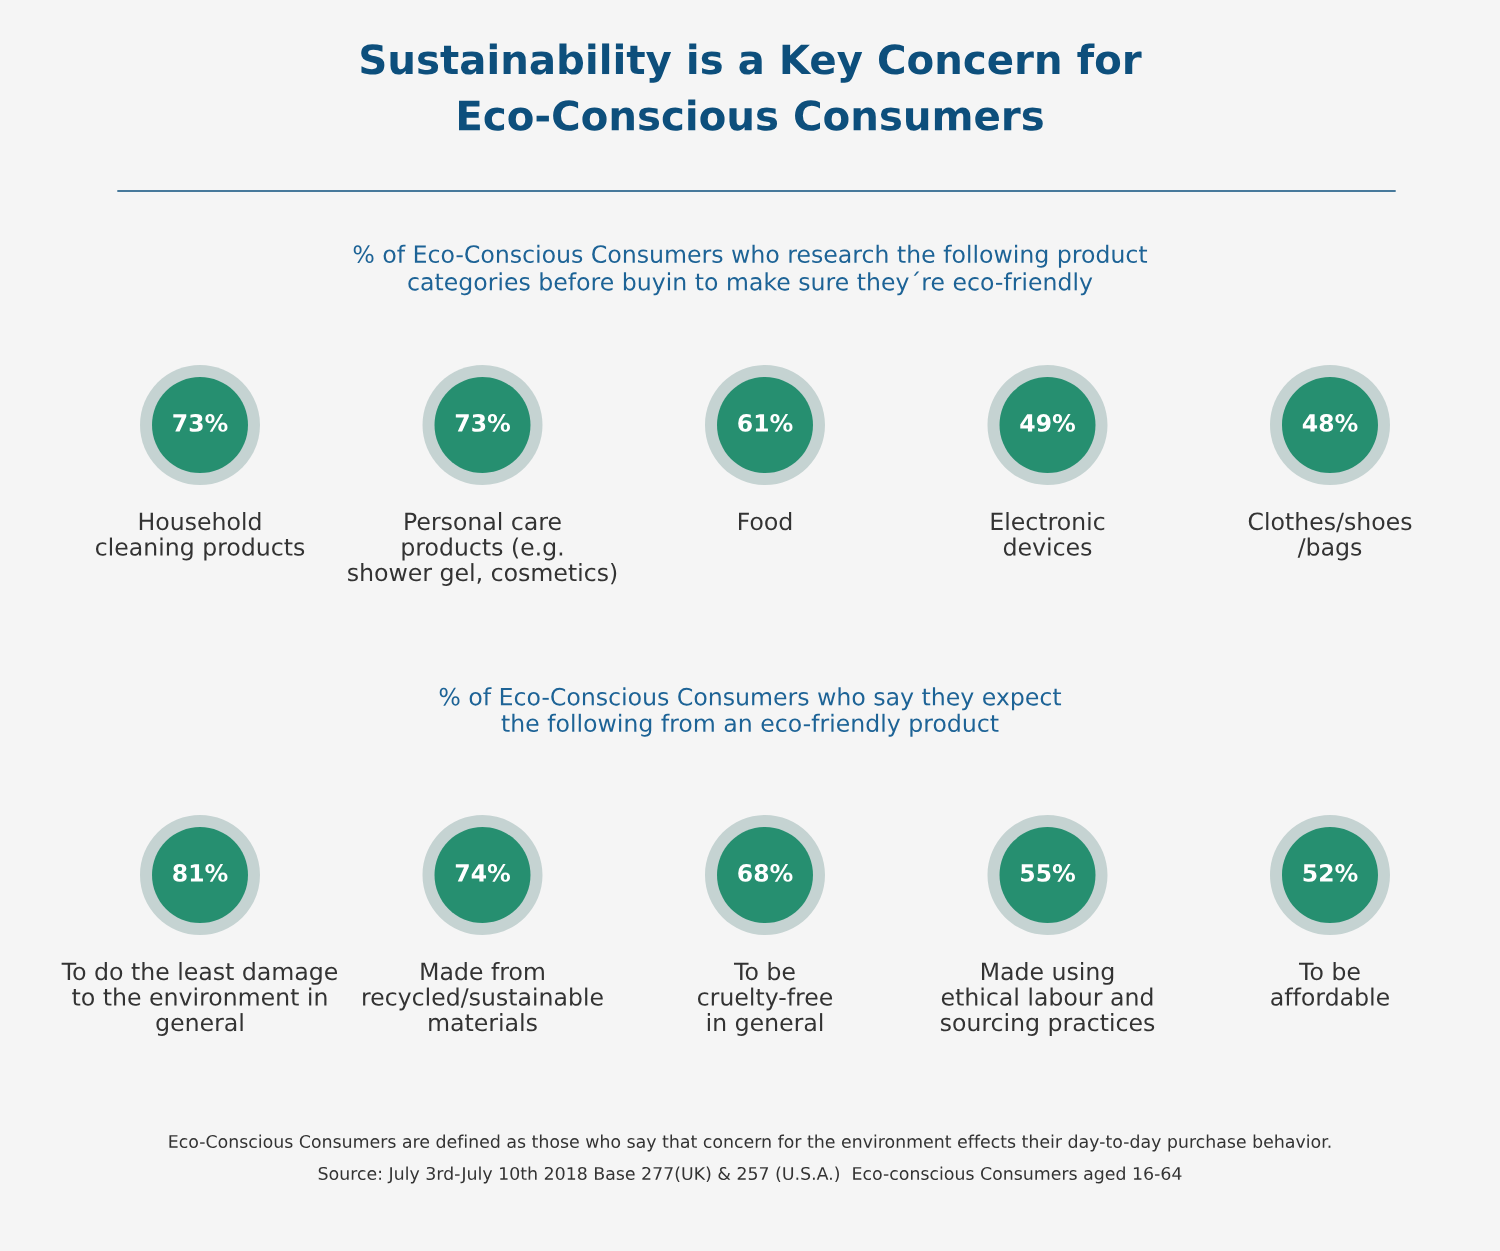 The height and width of the screenshot is (1251, 1500). I want to click on category-label: Made from recycled/sustainable materials, so click(483, 997).